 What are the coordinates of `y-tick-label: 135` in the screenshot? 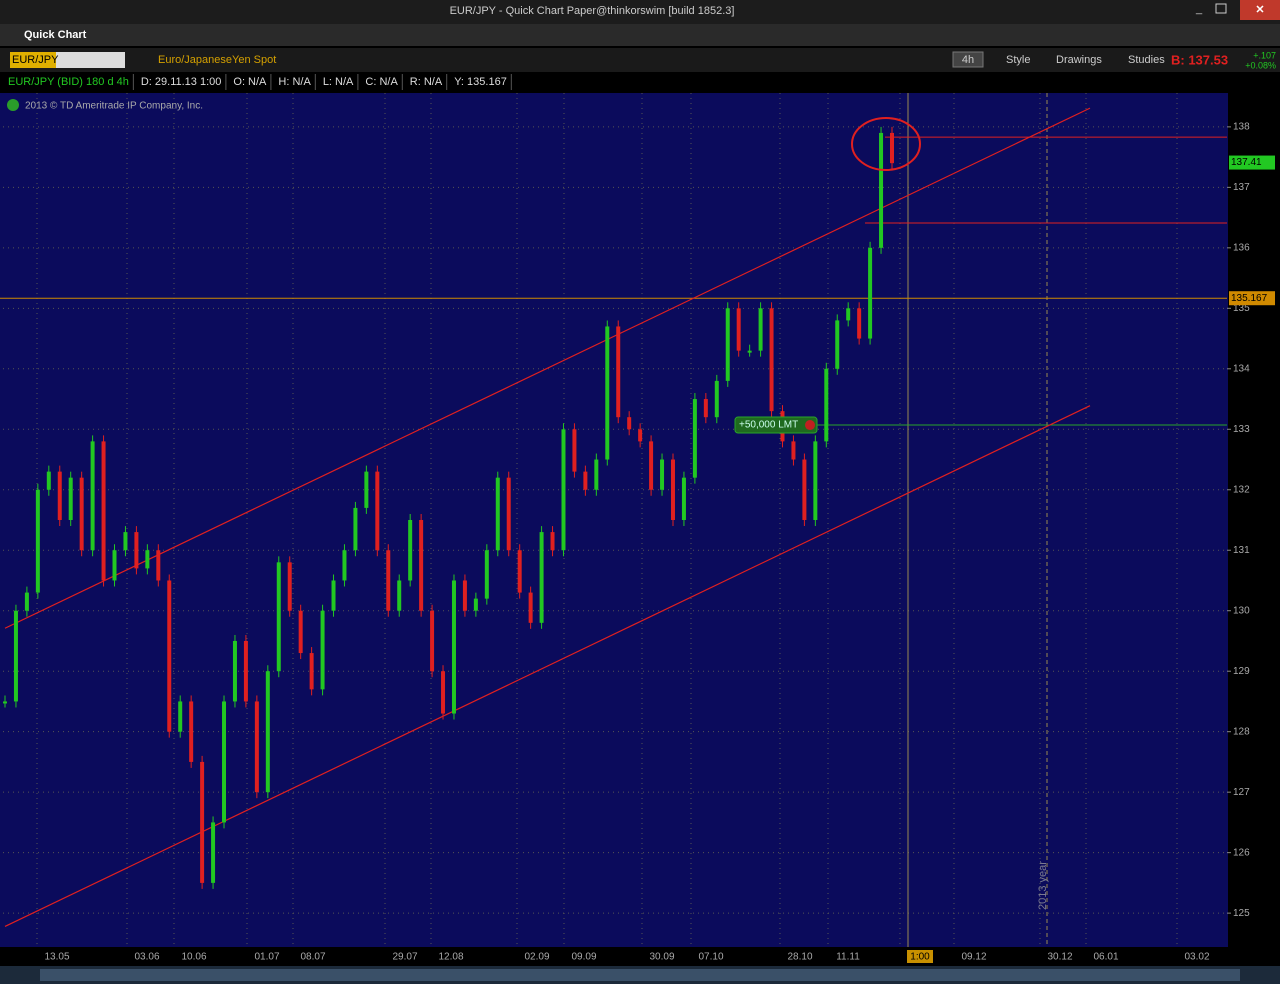 It's located at (1241, 308).